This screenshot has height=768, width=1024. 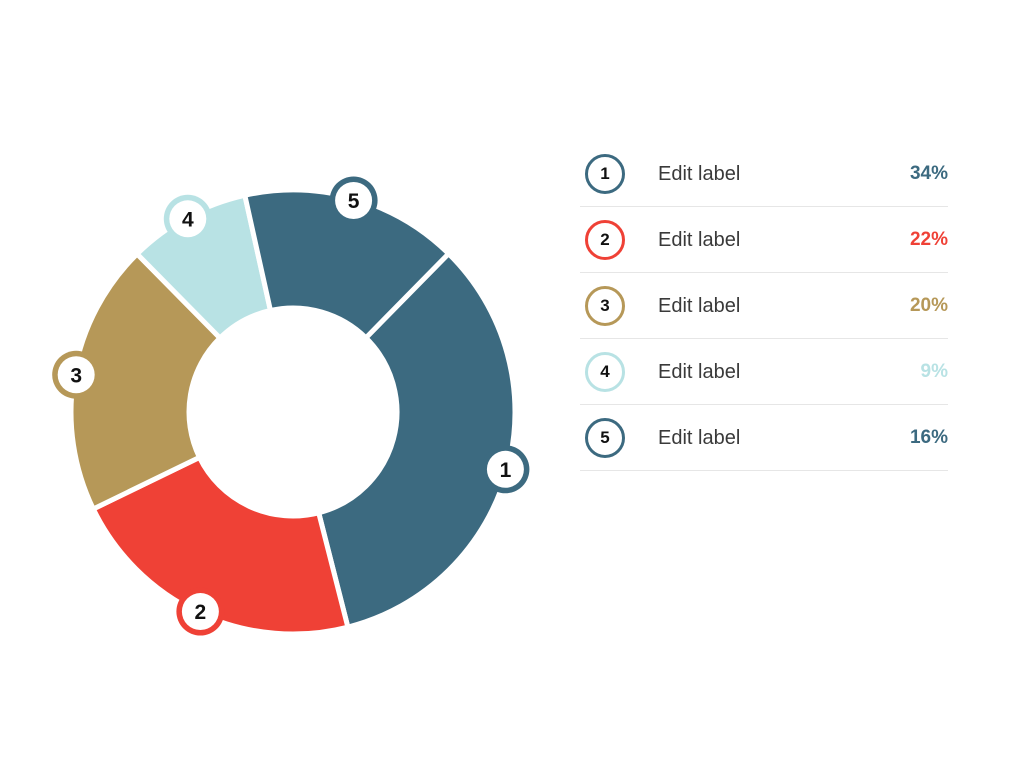 I want to click on slice-badge-label-3: 3, so click(x=76, y=375).